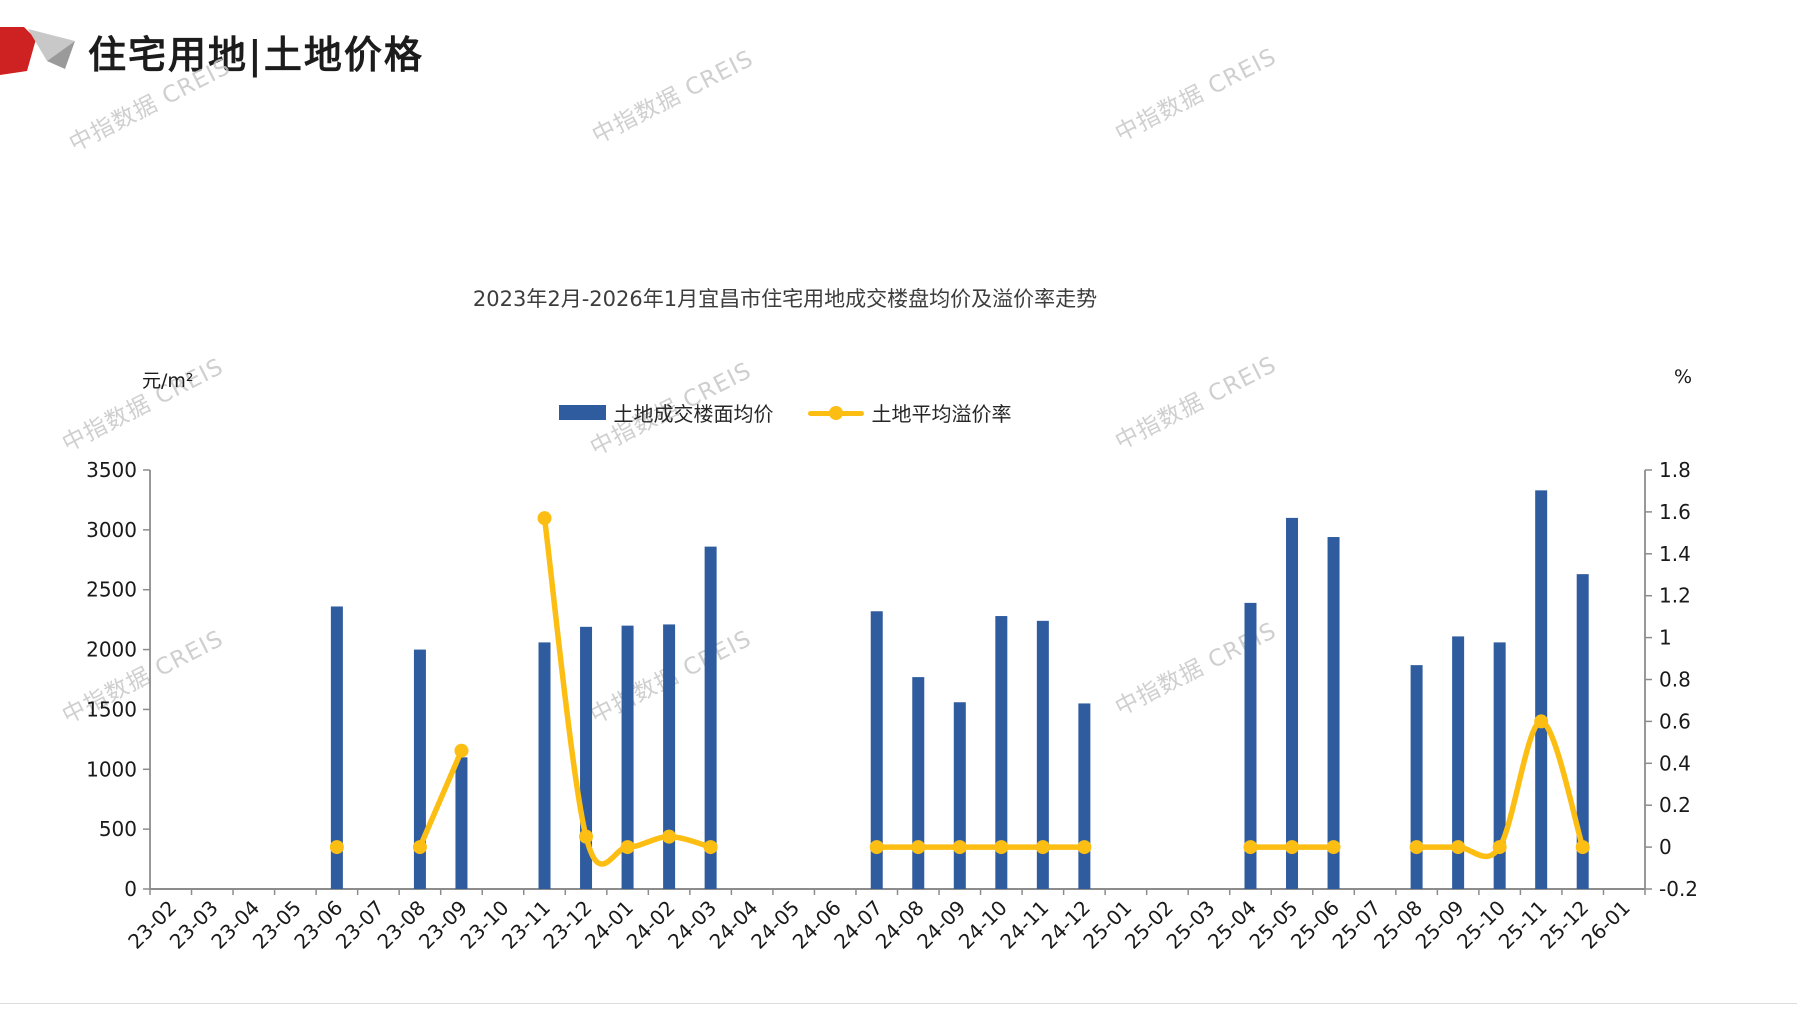 Image resolution: width=1797 pixels, height=1010 pixels. Describe the element at coordinates (118, 829) in the screenshot. I see `left-axis-tick-label: 500` at that location.